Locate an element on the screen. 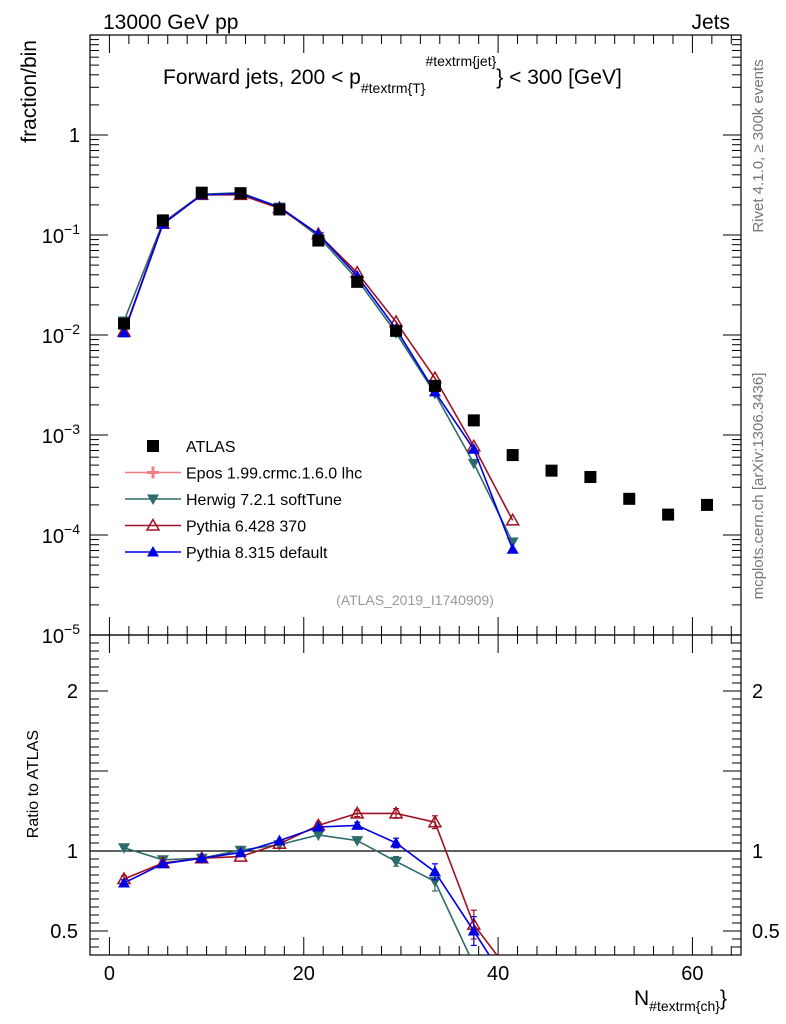 This screenshot has height=1024, width=786. ratio-y-tick-label-right: 2 is located at coordinates (757, 692).